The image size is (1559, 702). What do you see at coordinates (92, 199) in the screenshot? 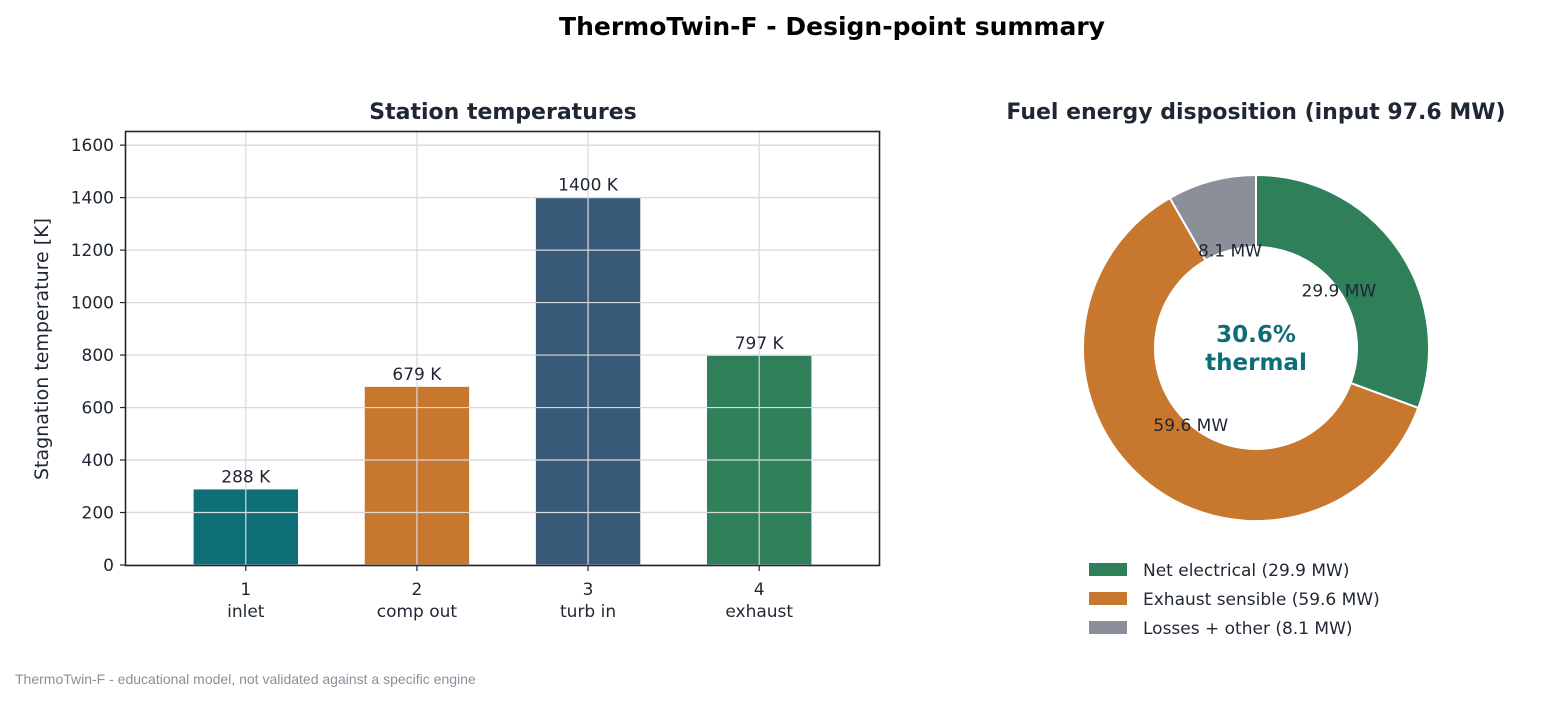
I see `y-tick-label: 1400` at bounding box center [92, 199].